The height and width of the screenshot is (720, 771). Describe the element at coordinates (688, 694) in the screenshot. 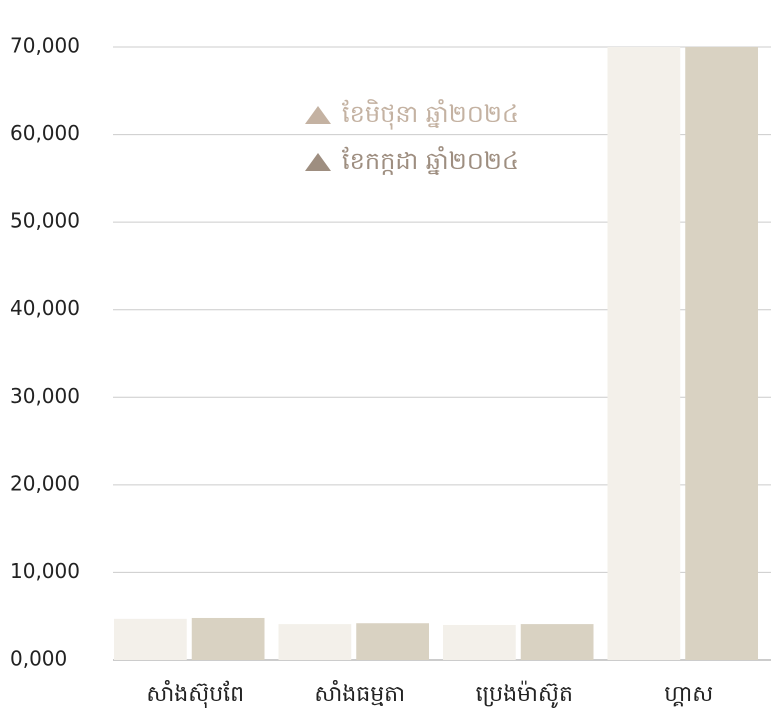

I see `x-tick-label: ហ្គាស` at that location.